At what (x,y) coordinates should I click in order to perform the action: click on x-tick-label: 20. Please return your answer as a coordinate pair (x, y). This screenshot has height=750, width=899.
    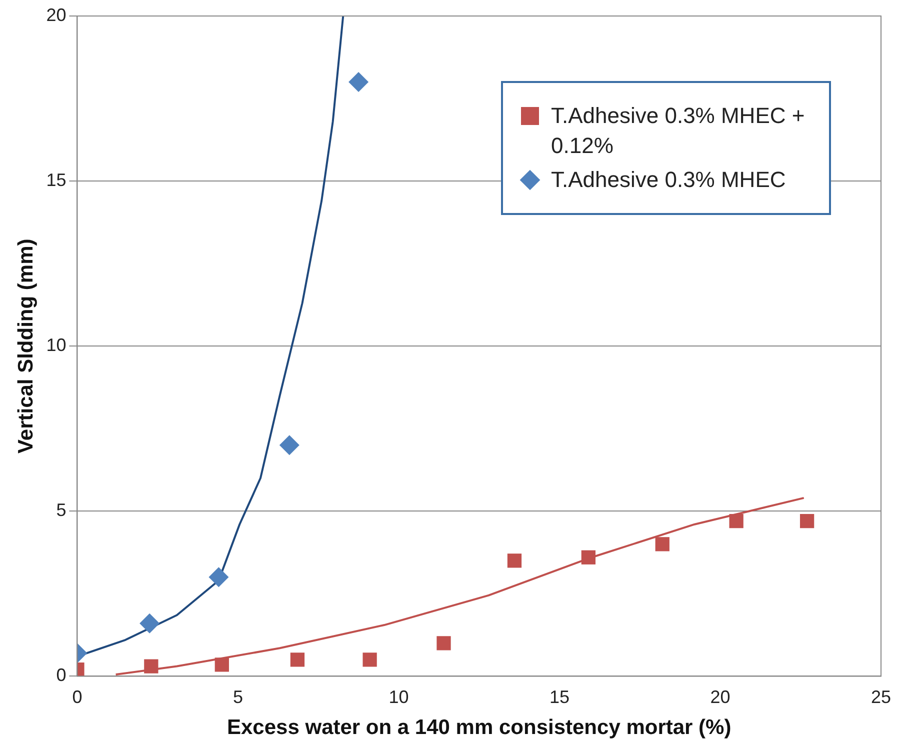
    Looking at the image, I should click on (720, 696).